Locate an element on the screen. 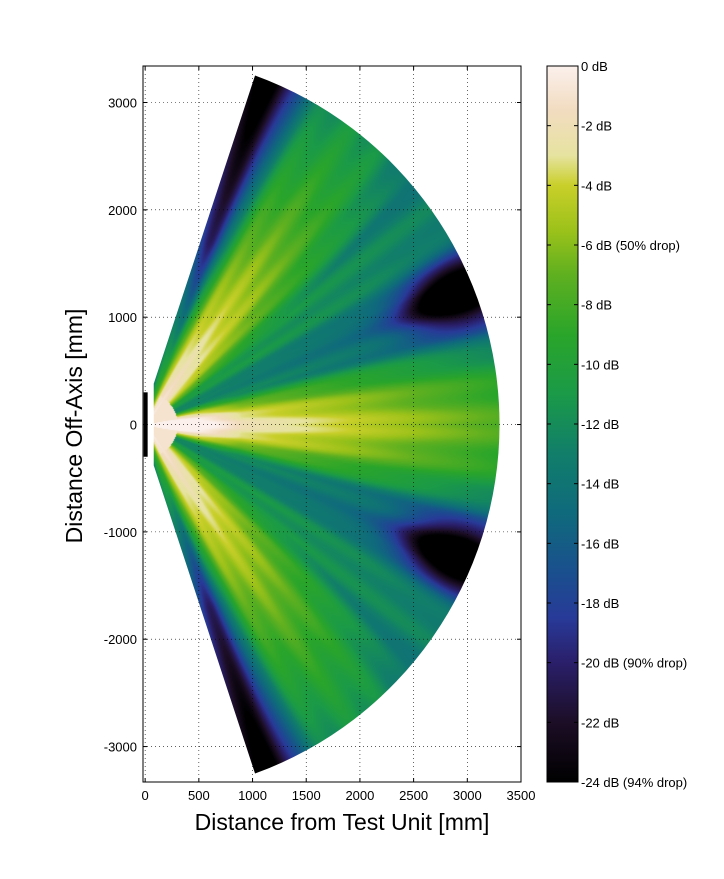 This screenshot has height=879, width=724. y-tick-label-4: 1000 is located at coordinates (122, 317).